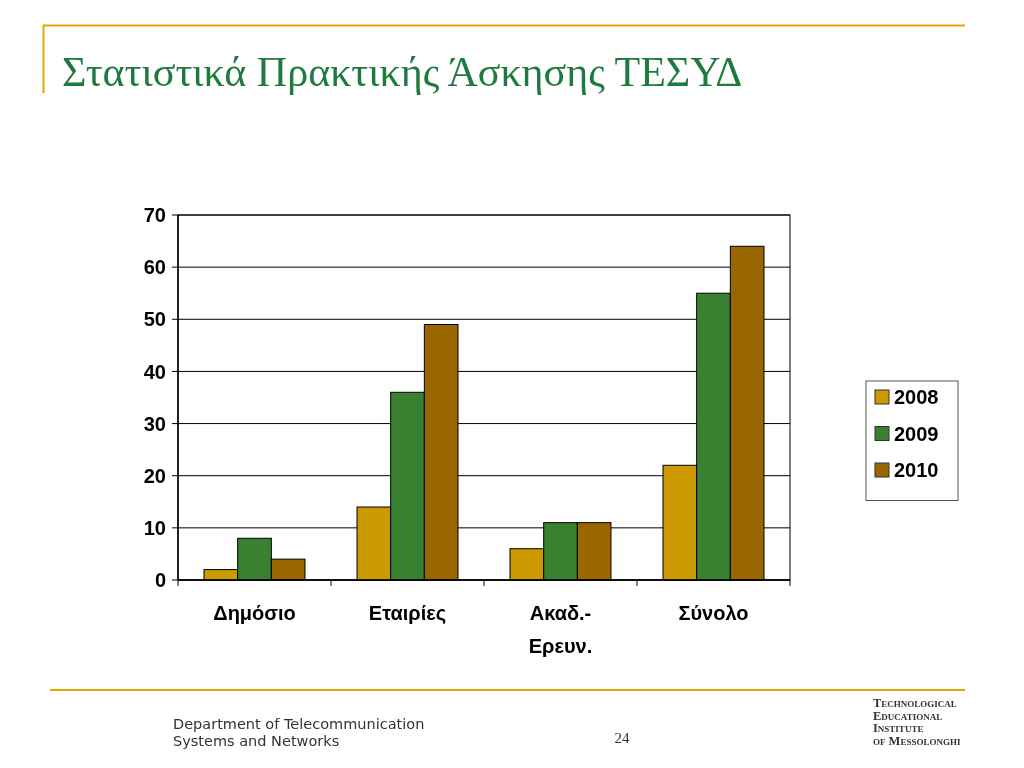  What do you see at coordinates (402, 72) in the screenshot?
I see `chart-title: Στατιστικά Πρακτικής Άσκησης ΤΕΣΥΔ` at bounding box center [402, 72].